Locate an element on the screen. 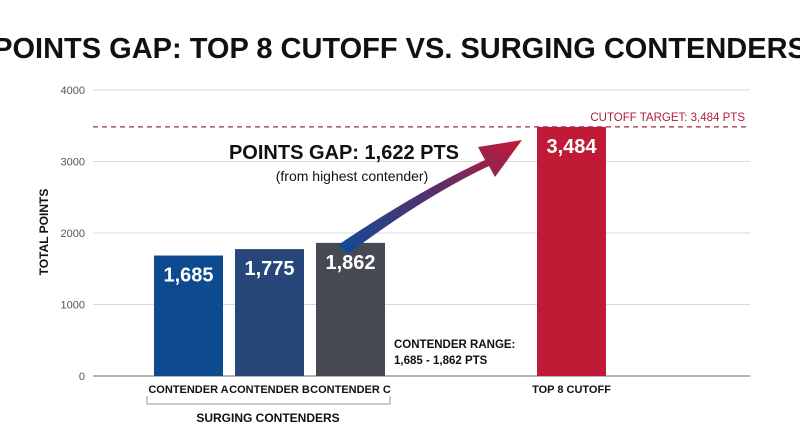 This screenshot has height=447, width=800. y-tick-label: 1000 is located at coordinates (73, 306).